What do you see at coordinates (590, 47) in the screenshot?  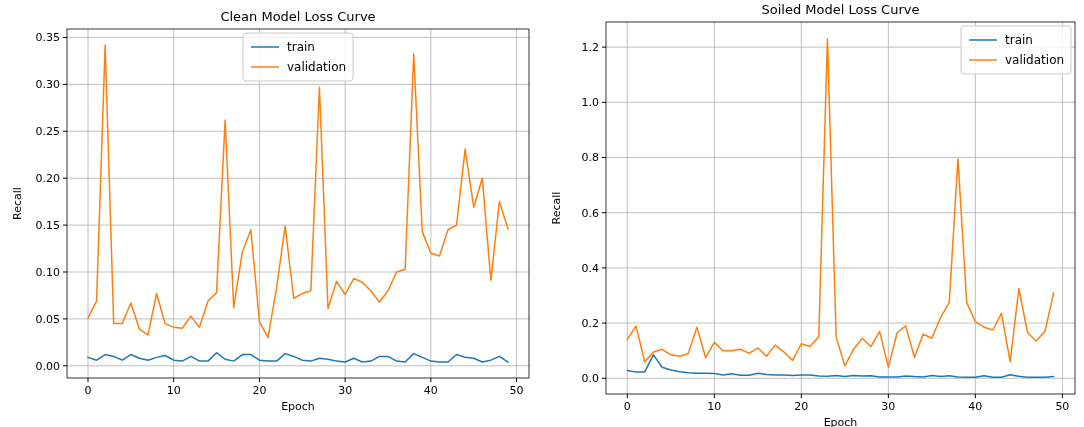 I see `y-tick-label: 1.2` at bounding box center [590, 47].